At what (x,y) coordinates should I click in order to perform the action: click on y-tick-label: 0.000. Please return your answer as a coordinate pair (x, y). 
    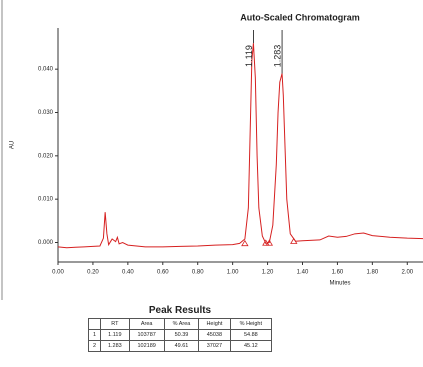
    Looking at the image, I should click on (46, 243).